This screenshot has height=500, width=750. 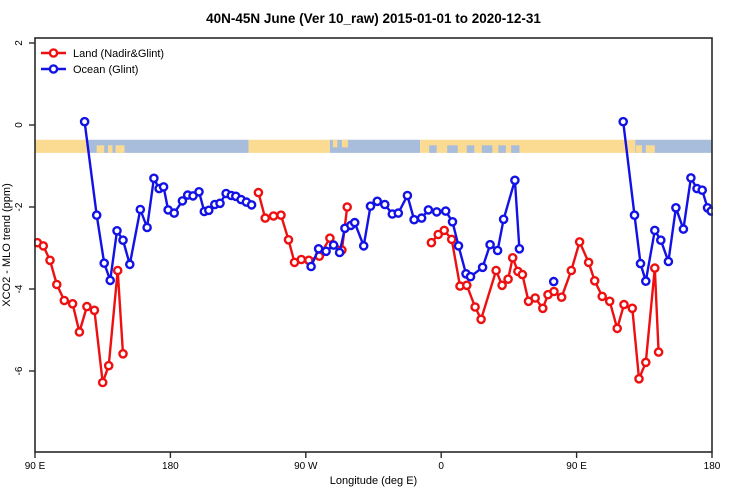 I want to click on x-tick-label: 90 W, so click(x=306, y=466).